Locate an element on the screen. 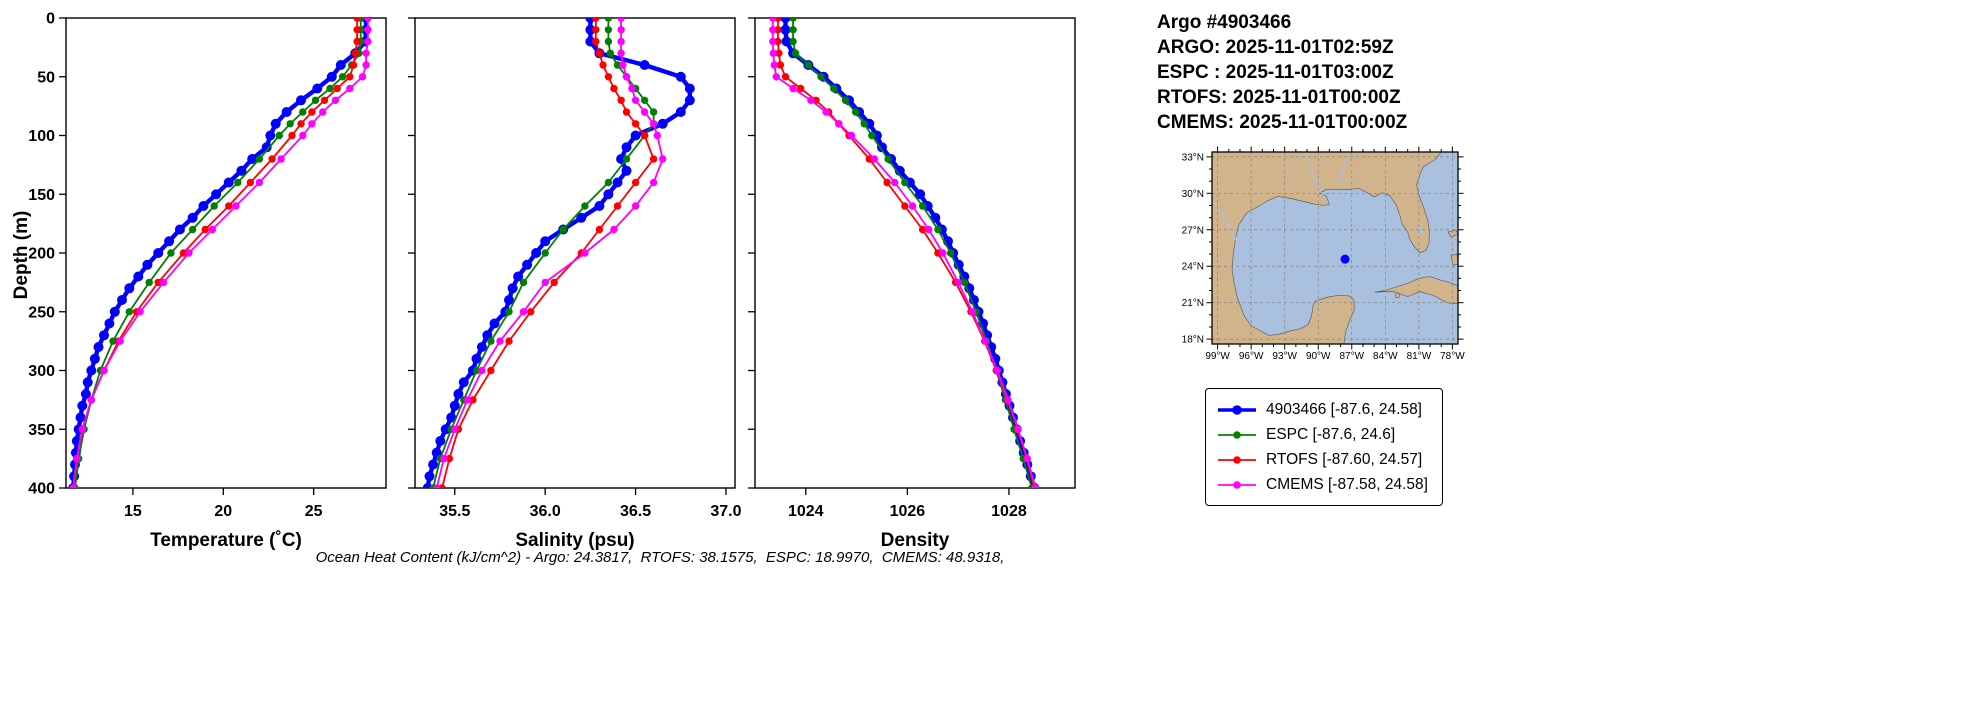 Image resolution: width=1967 pixels, height=712 pixels. header-line: RTOFS: 2025-11-01T00:00Z is located at coordinates (1279, 97).